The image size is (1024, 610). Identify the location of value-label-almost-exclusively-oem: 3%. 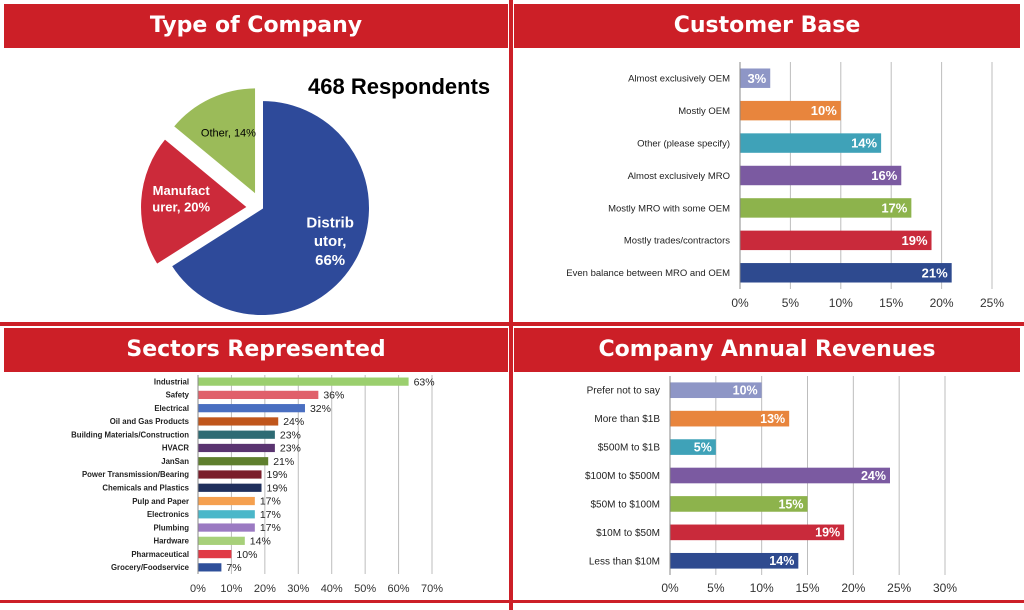
(756, 78).